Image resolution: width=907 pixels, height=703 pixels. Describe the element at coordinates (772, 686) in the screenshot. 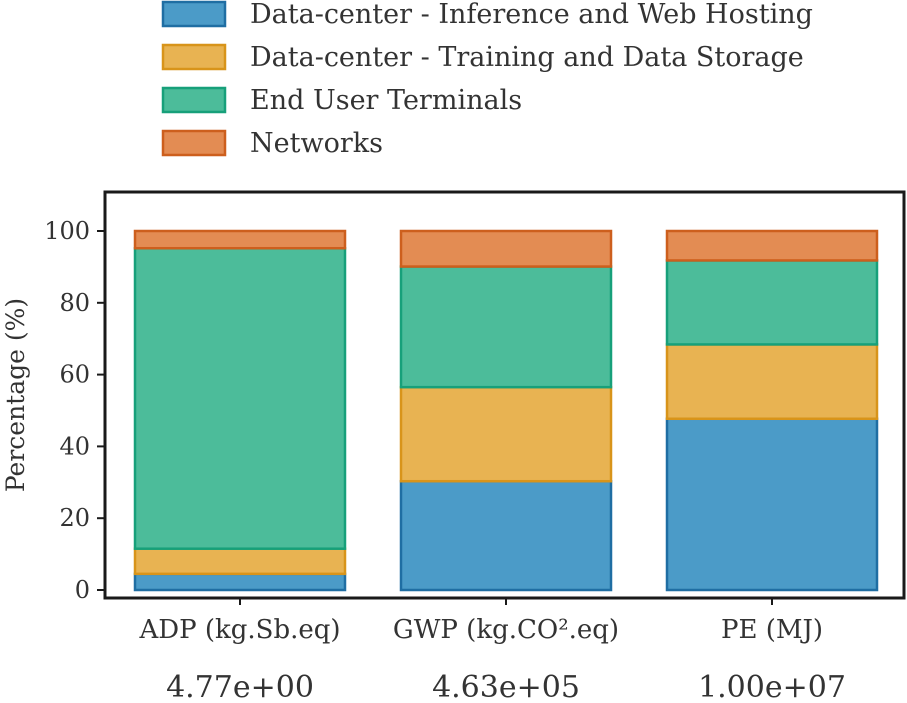

I see `category-total: 1.00e+07` at that location.